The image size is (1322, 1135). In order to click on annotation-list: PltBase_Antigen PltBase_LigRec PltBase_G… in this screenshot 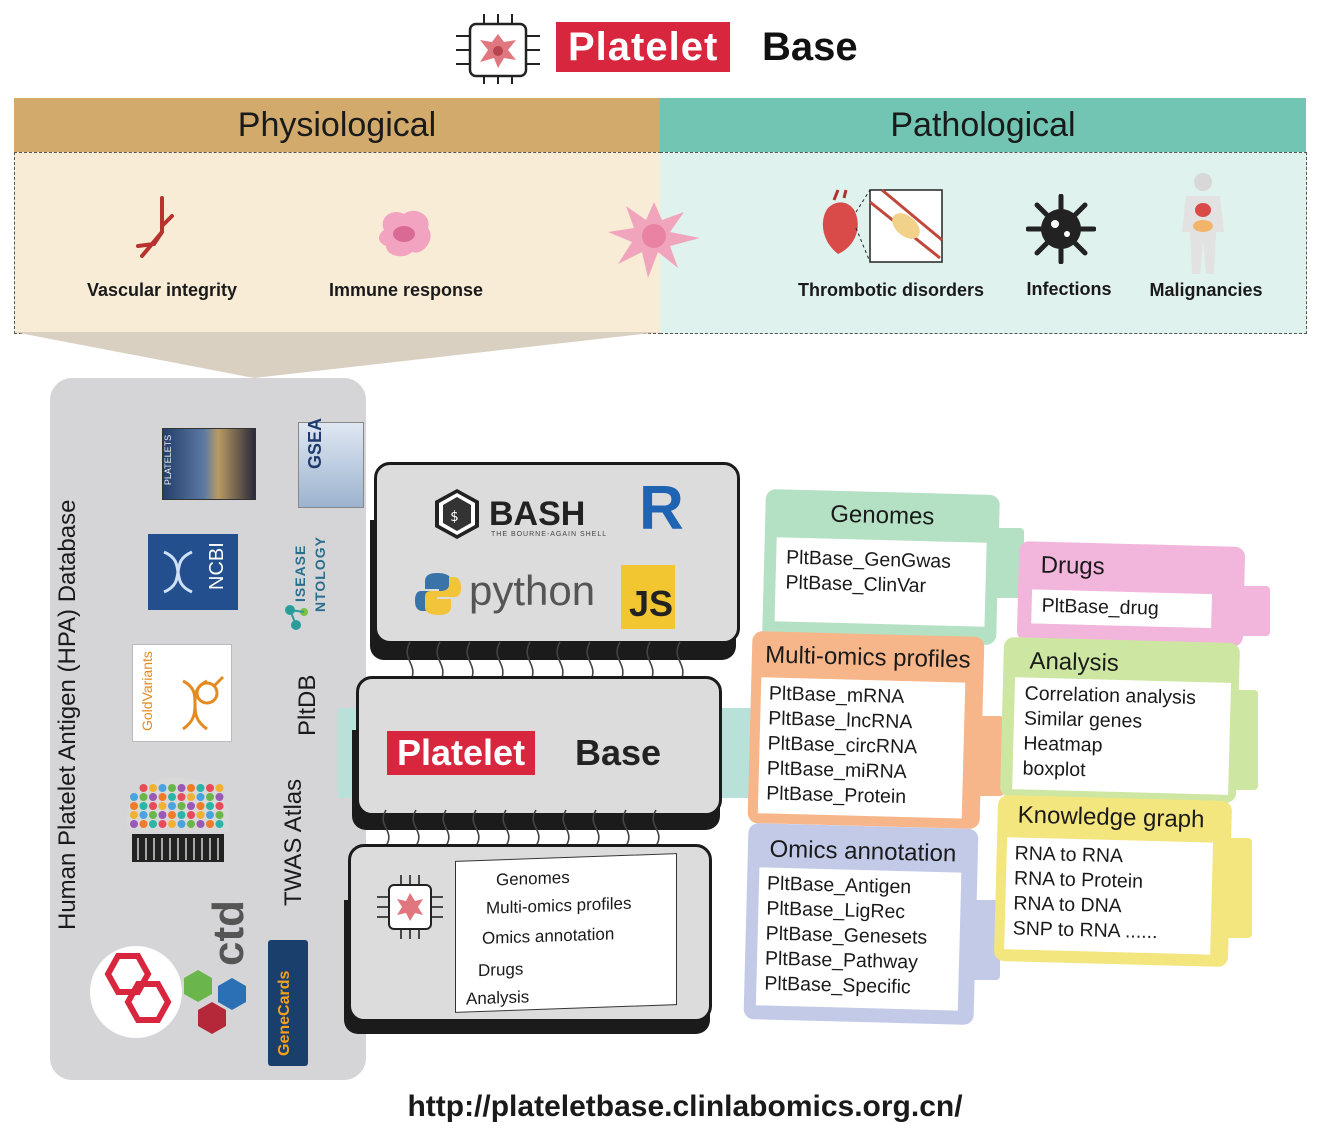, I will do `click(858, 939)`.